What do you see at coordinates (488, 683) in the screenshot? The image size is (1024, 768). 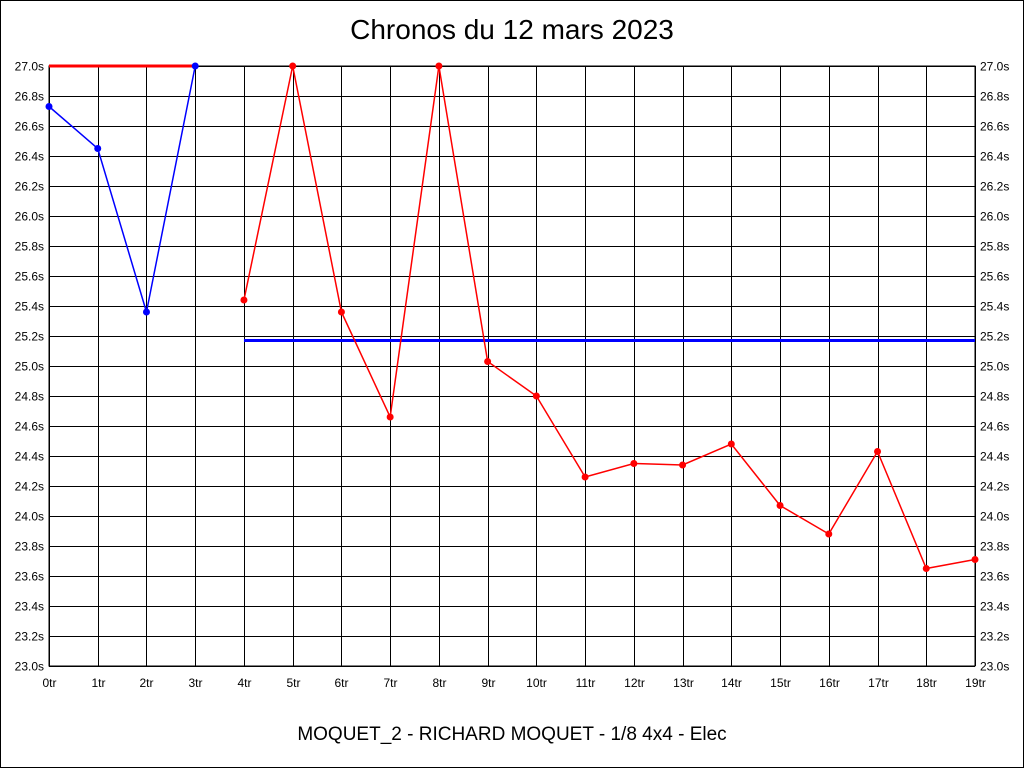 I see `x-tick-label: 9tr` at bounding box center [488, 683].